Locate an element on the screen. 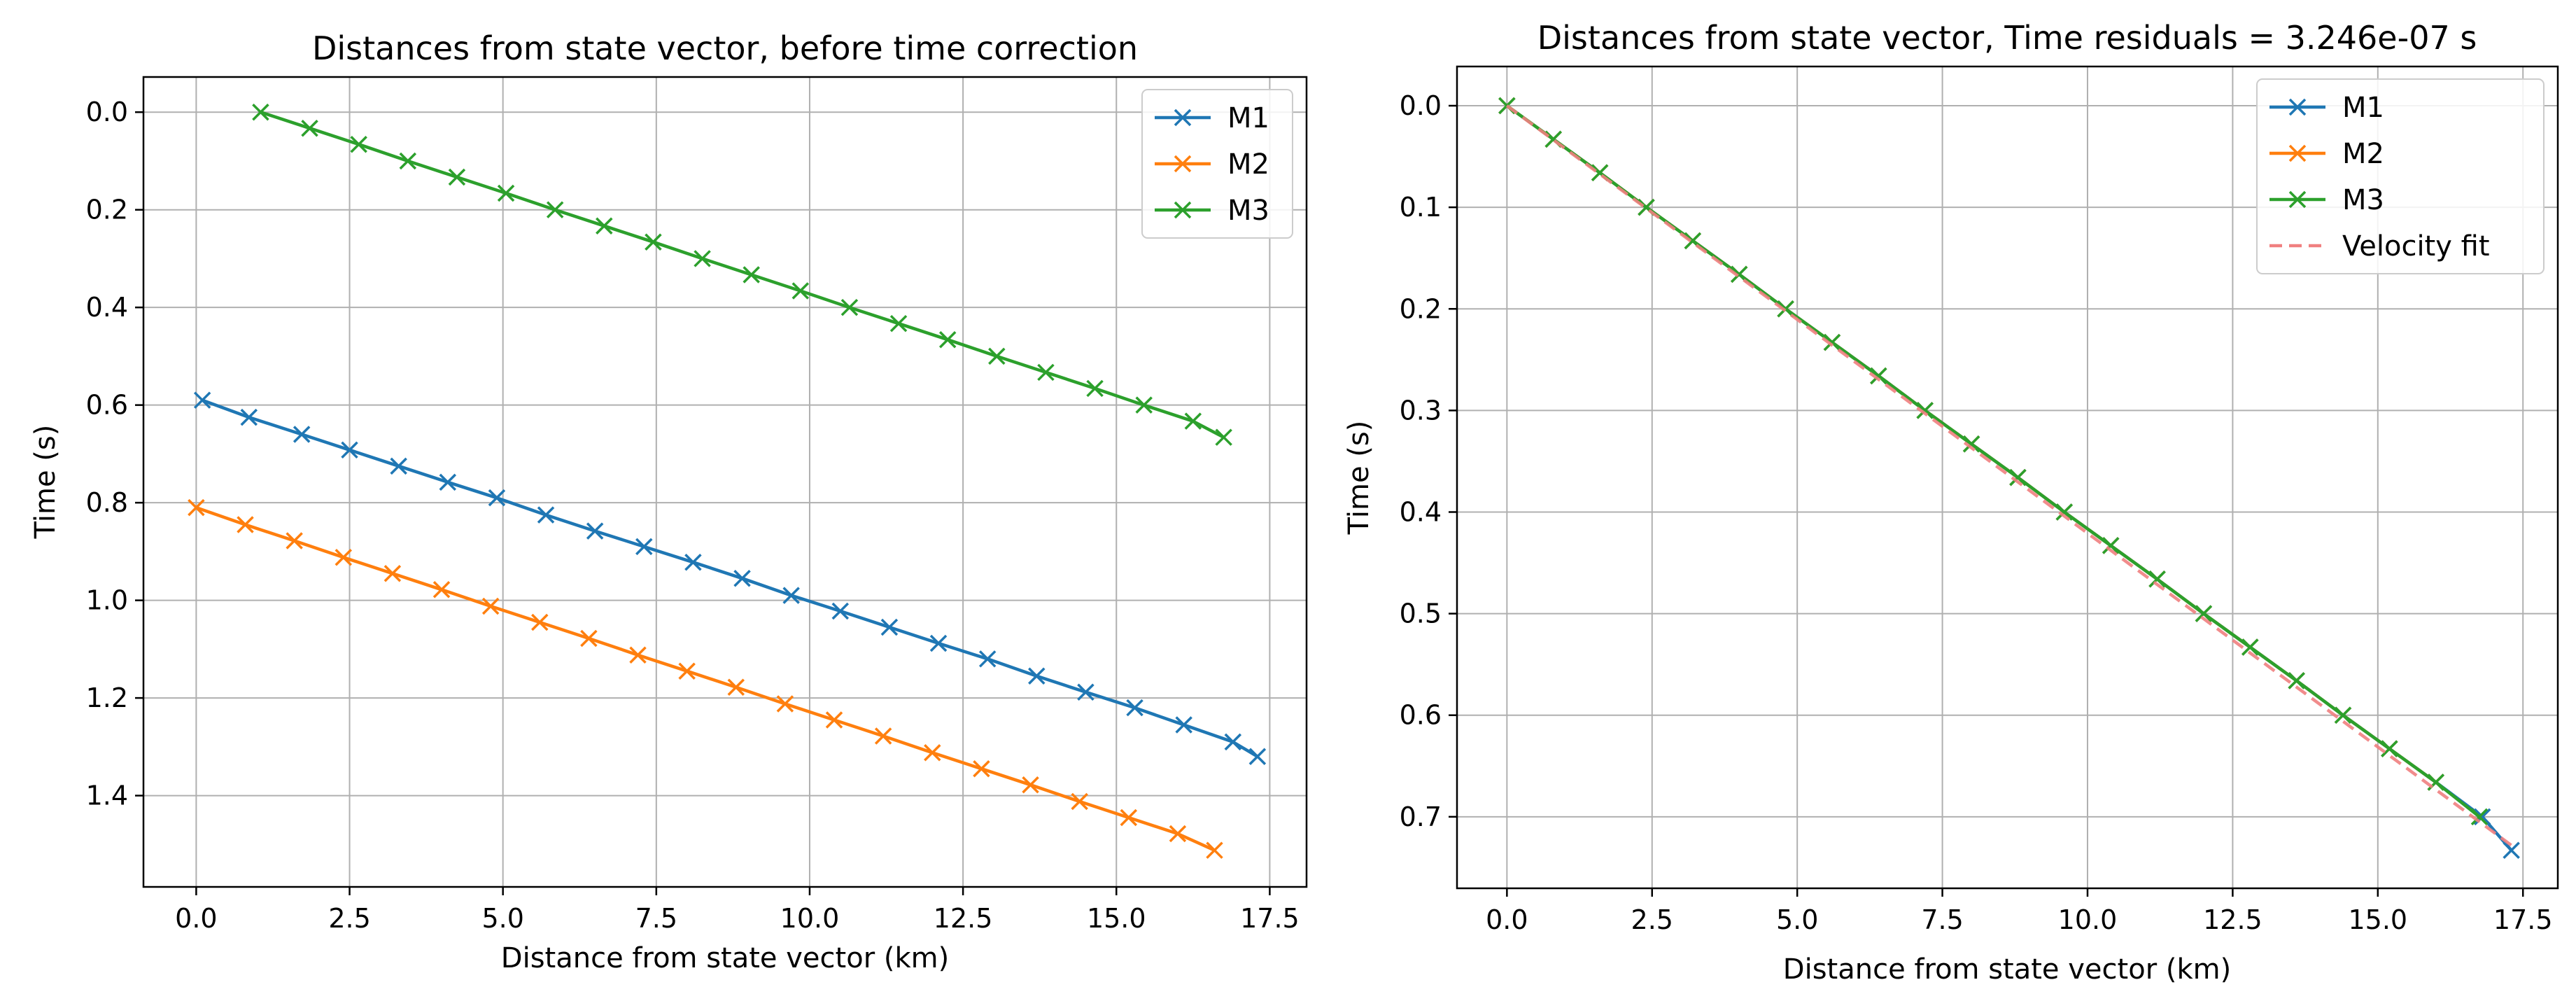  legend-entry-velocity-fit: Velocity fit is located at coordinates (2379, 246).